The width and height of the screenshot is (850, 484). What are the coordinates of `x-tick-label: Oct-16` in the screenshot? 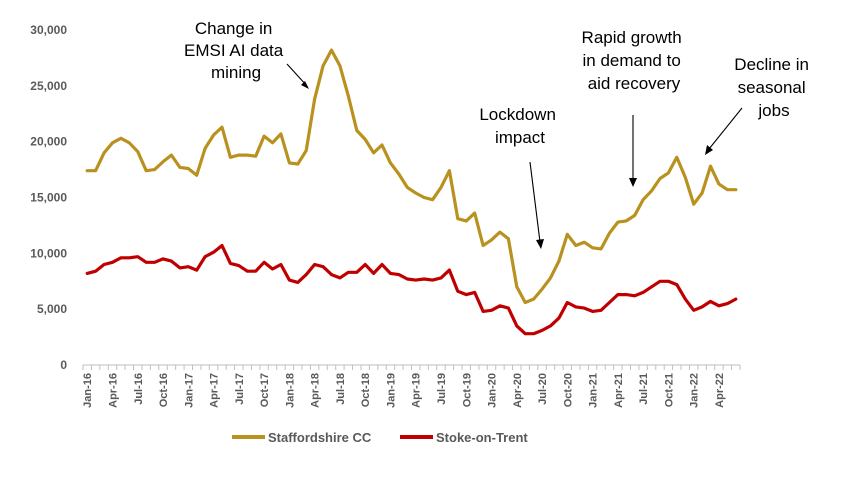 It's located at (164, 390).